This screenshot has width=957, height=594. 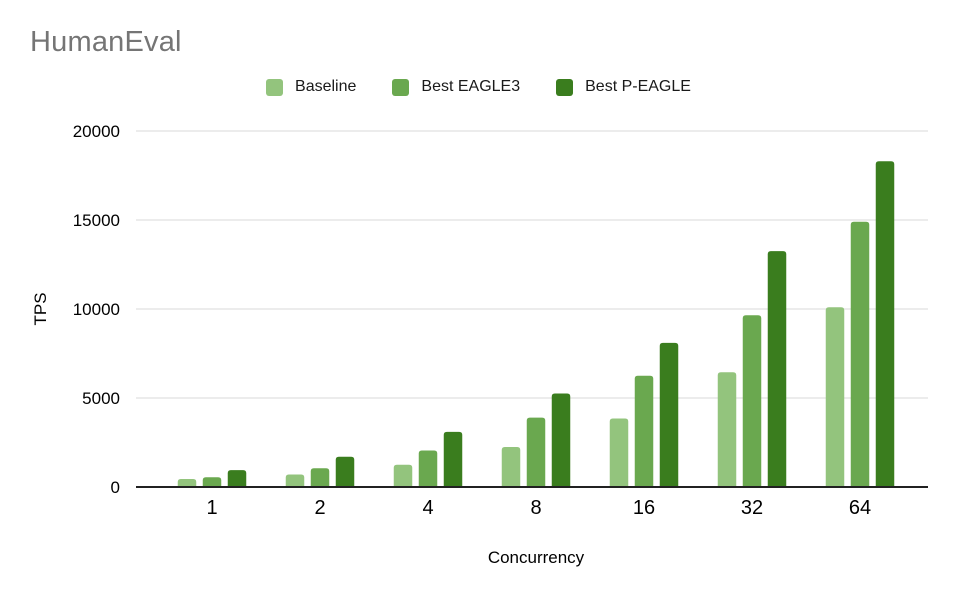 What do you see at coordinates (106, 42) in the screenshot?
I see `chart-title: HumanEval` at bounding box center [106, 42].